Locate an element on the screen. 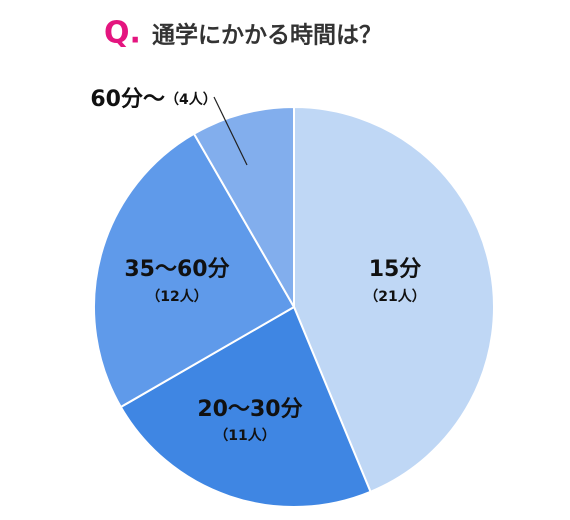  slice-label: 60分〜 is located at coordinates (127, 99).